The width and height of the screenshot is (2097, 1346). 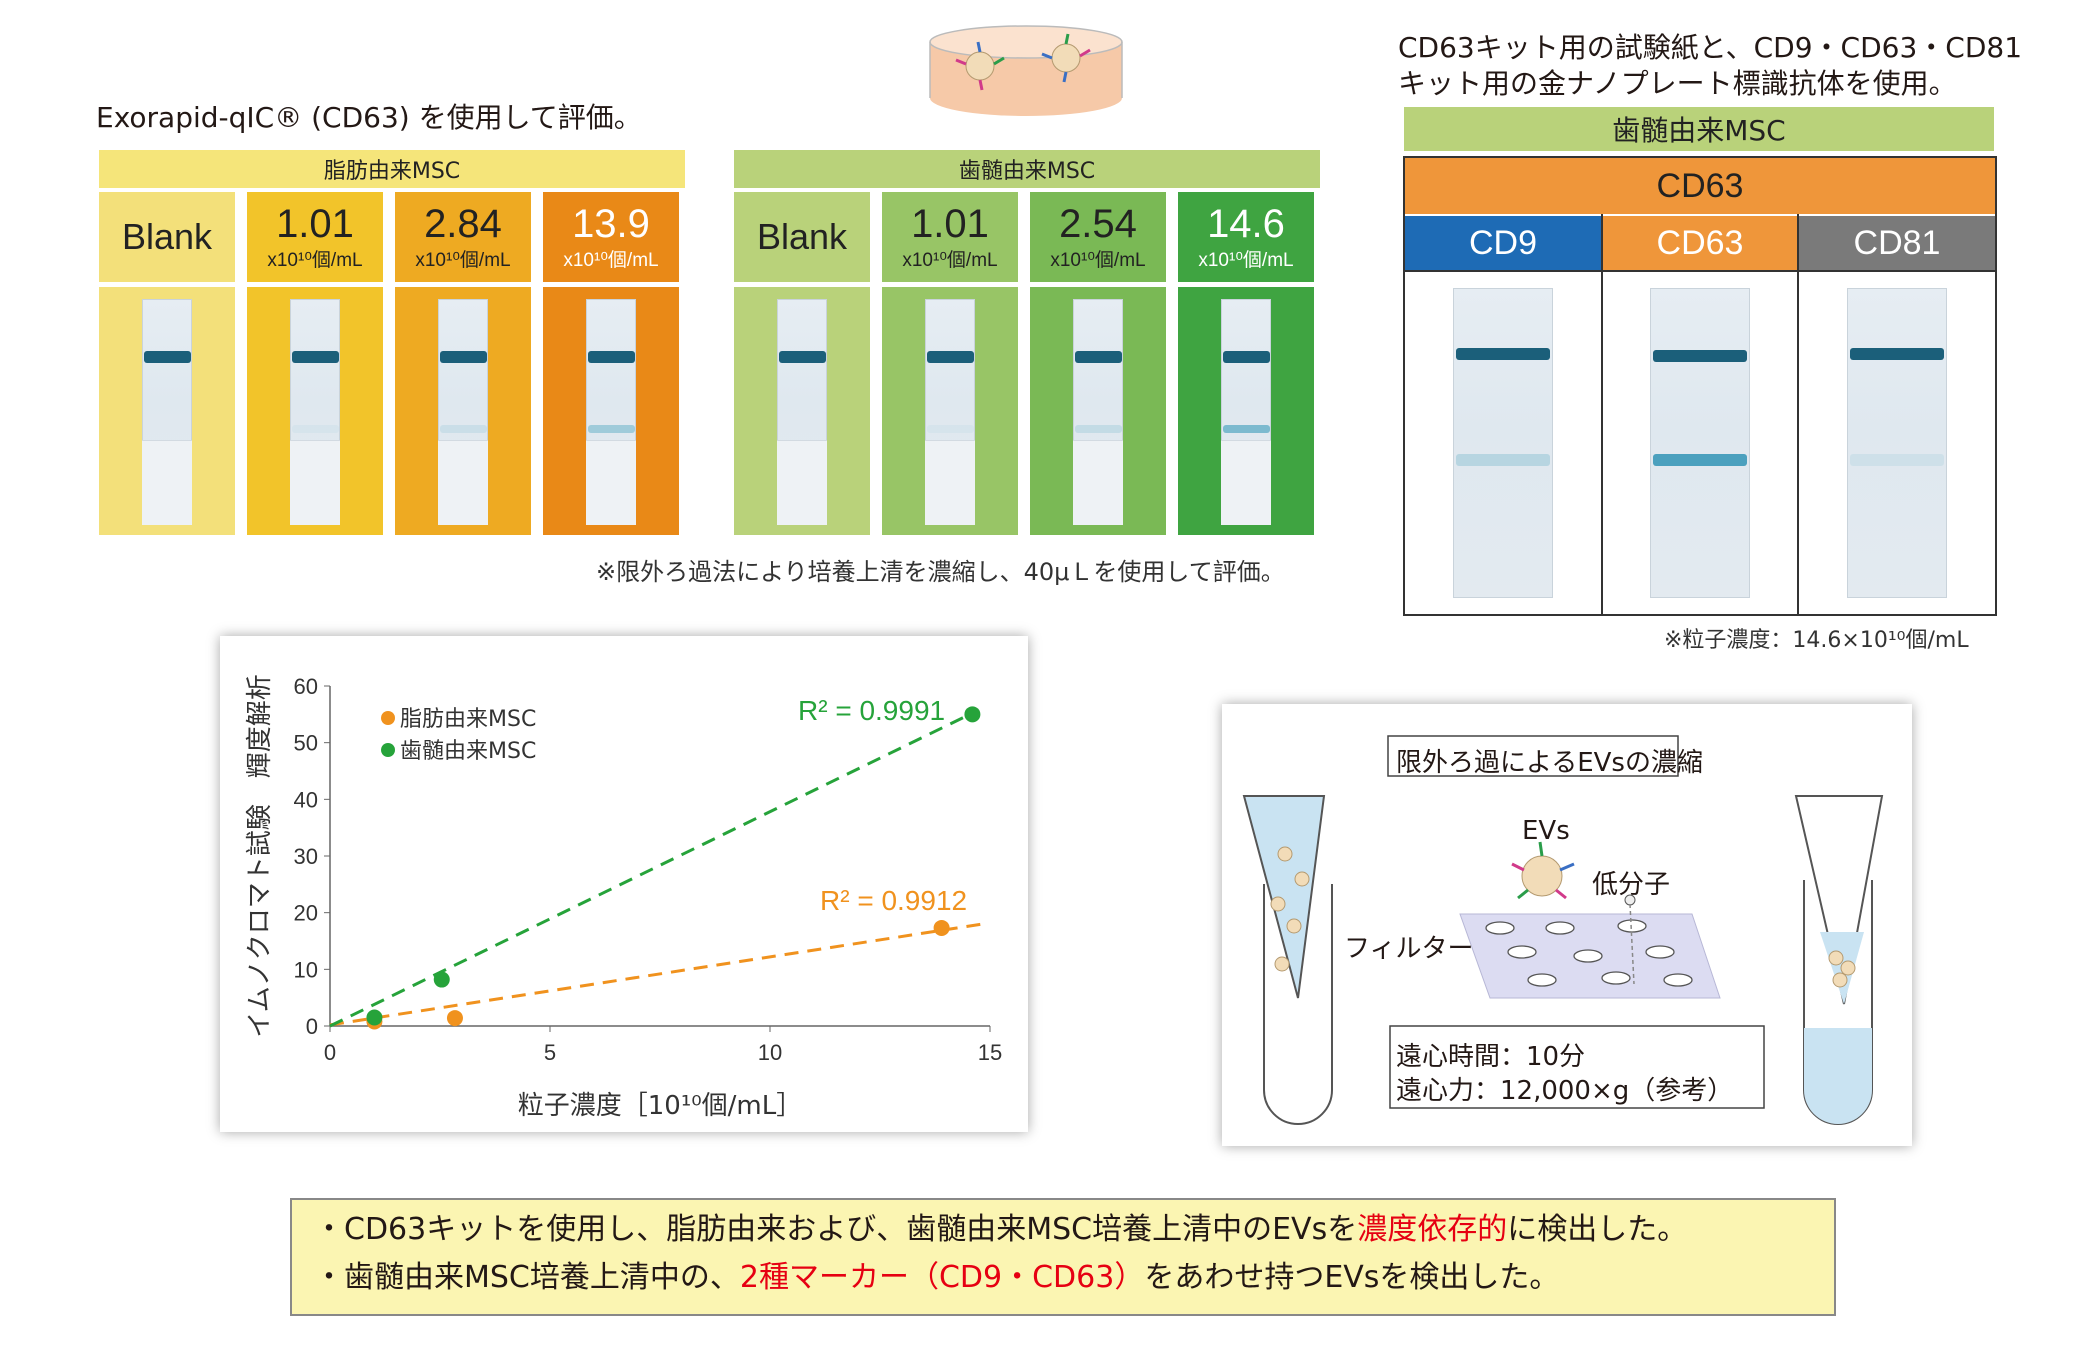 What do you see at coordinates (1677, 83) in the screenshot?
I see `right-caption-line2: キット用の金ナノプレート標識抗体を使用。` at bounding box center [1677, 83].